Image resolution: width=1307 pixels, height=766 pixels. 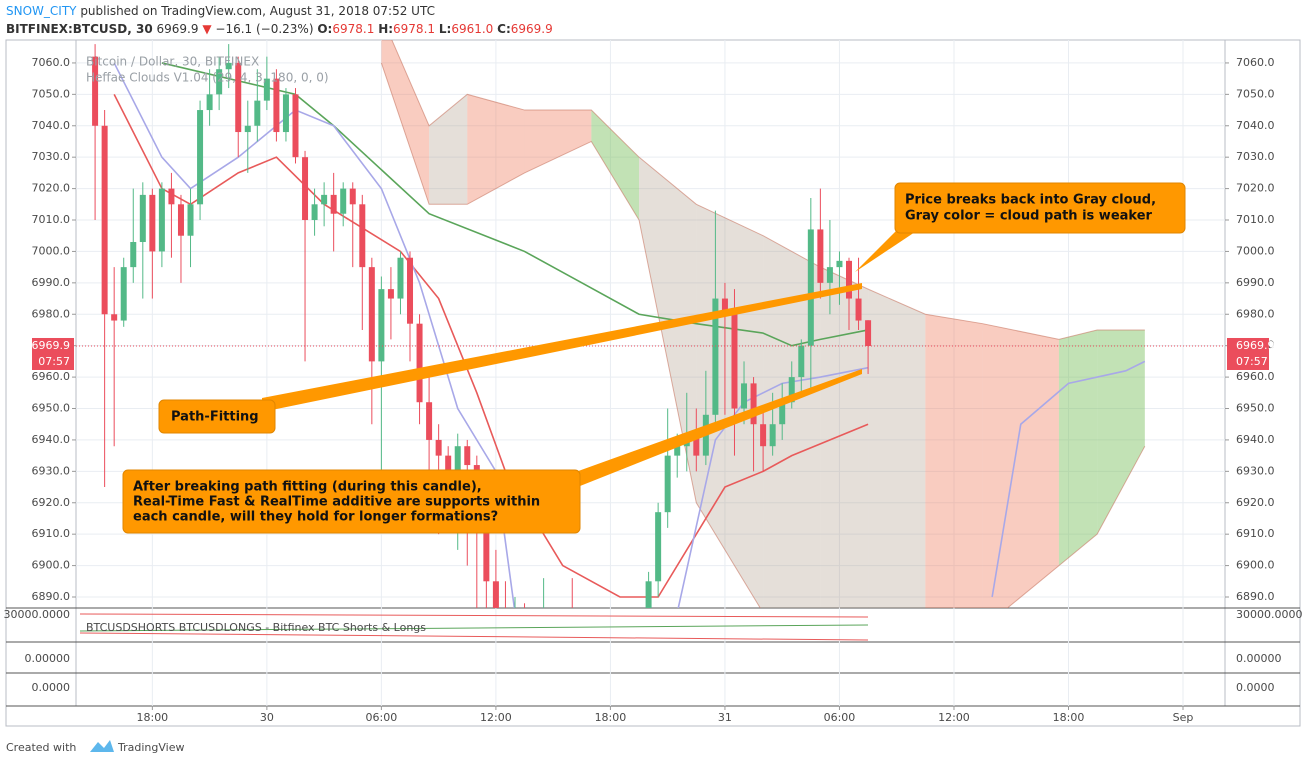 What do you see at coordinates (445, 29) in the screenshot?
I see `l-label: L:` at bounding box center [445, 29].